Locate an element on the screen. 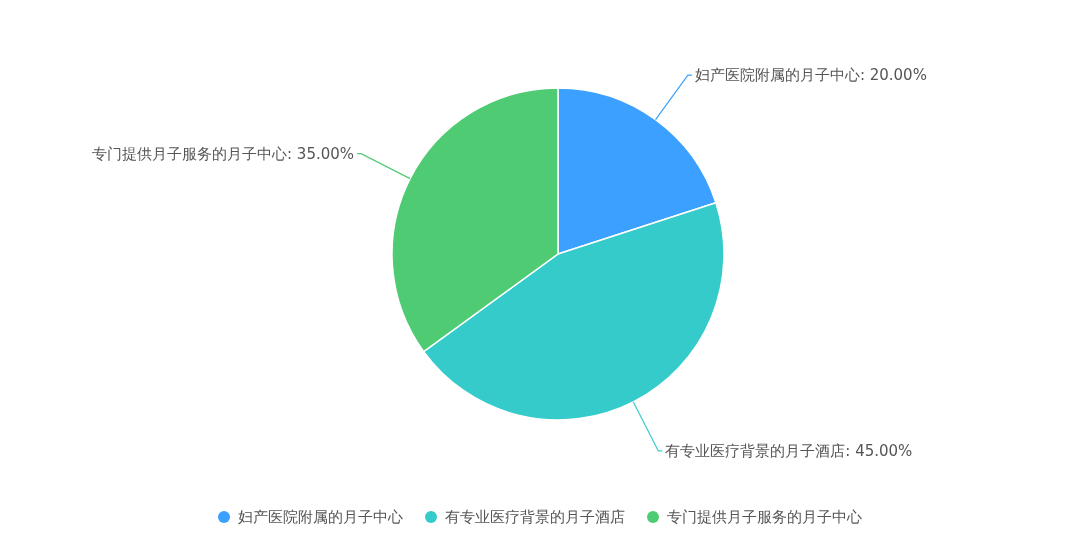  legend-label: 有专业医疗背景的月子酒店 is located at coordinates (535, 517).